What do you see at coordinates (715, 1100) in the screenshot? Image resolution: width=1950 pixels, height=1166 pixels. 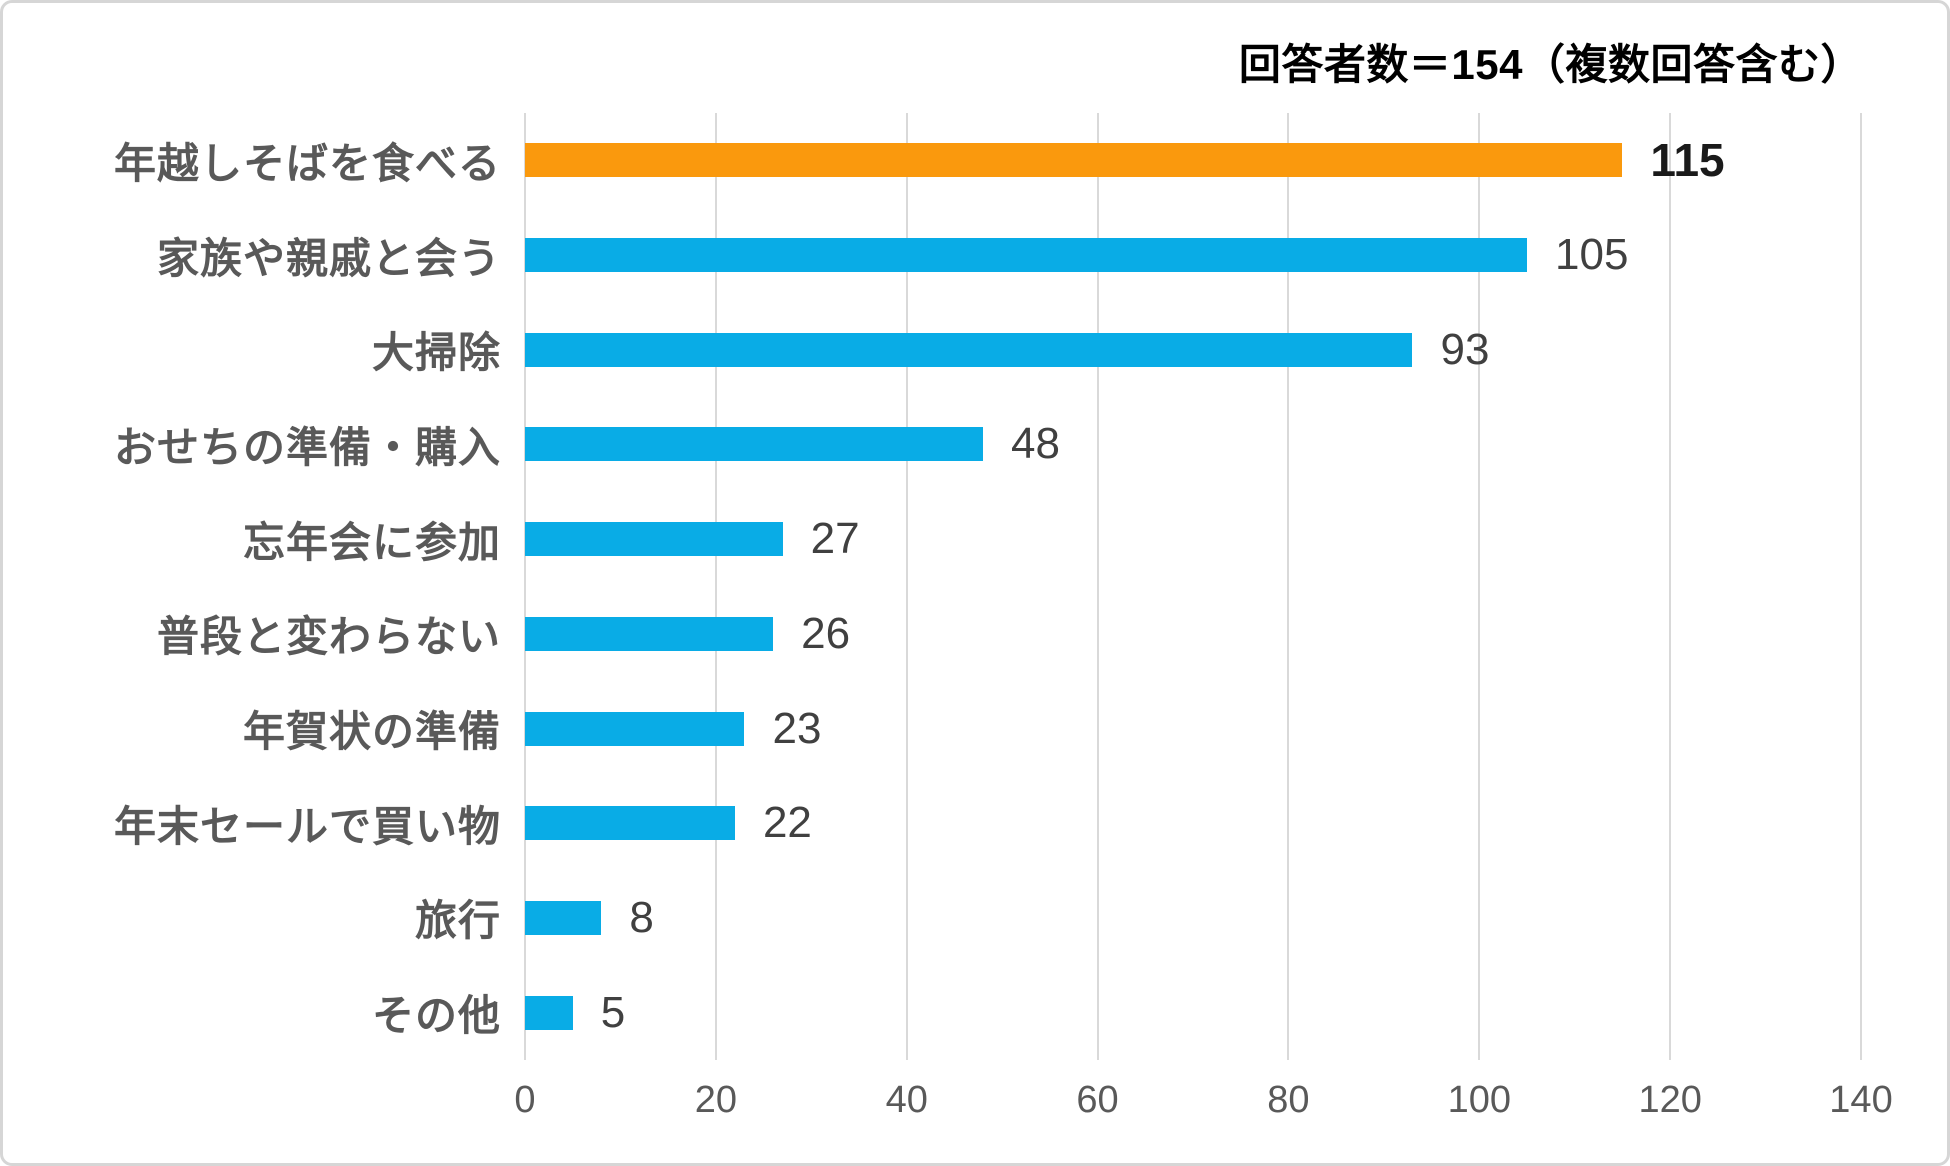 I see `x-tick-label: 20` at bounding box center [715, 1100].